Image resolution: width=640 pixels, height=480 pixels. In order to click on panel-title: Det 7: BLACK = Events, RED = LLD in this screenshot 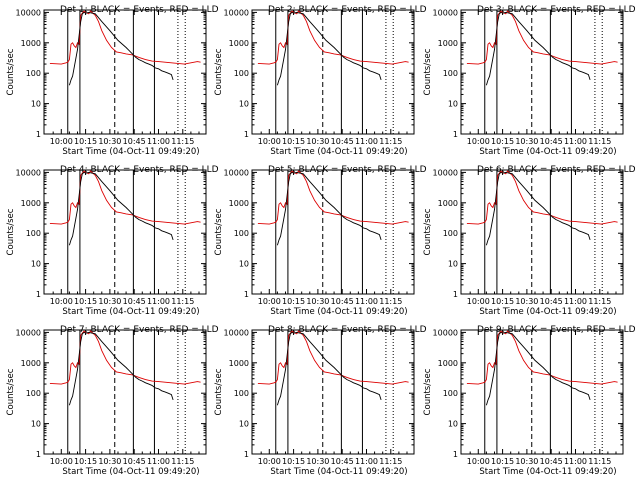, I will do `click(139, 330)`.